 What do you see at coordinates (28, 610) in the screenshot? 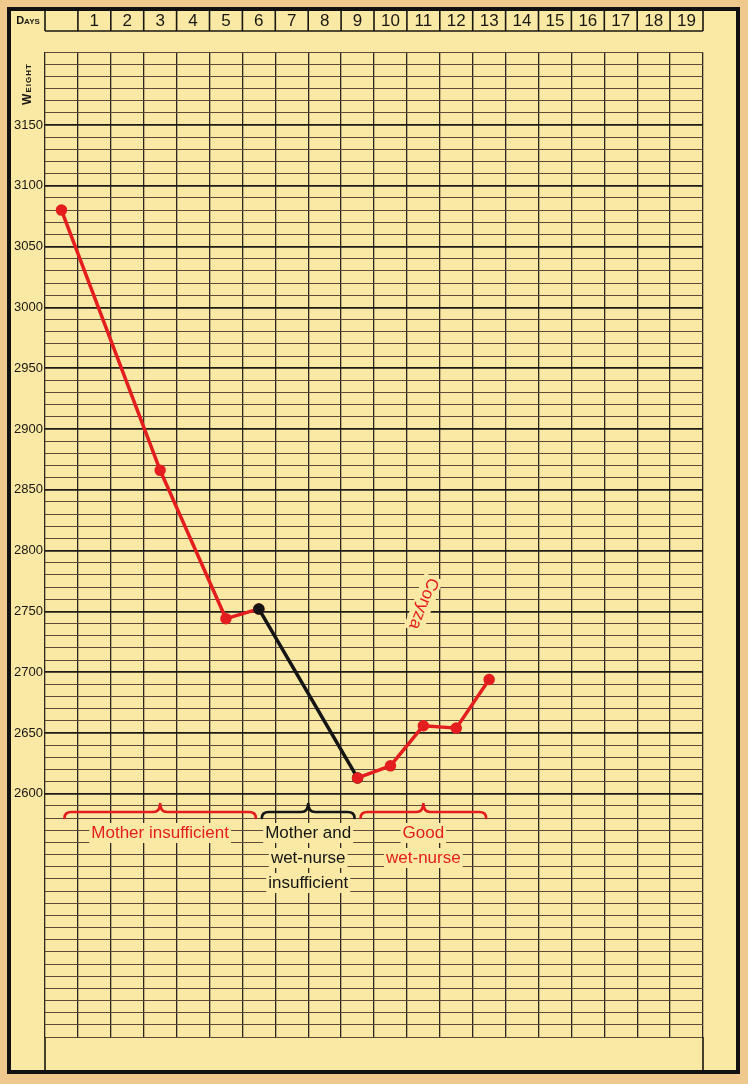
I see `y-tick-label: 2750` at bounding box center [28, 610].